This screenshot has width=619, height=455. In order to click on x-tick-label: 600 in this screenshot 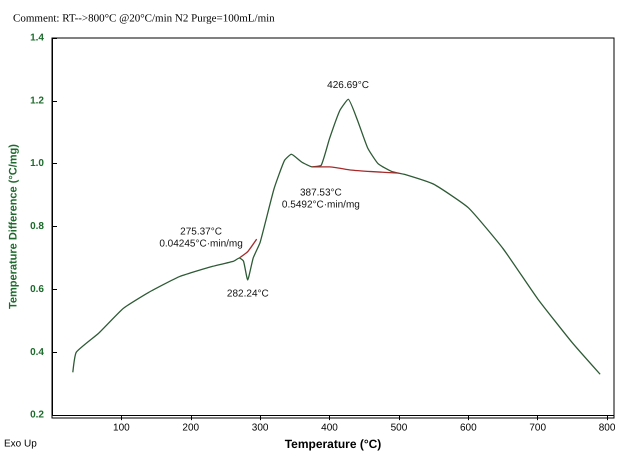, I will do `click(469, 428)`.